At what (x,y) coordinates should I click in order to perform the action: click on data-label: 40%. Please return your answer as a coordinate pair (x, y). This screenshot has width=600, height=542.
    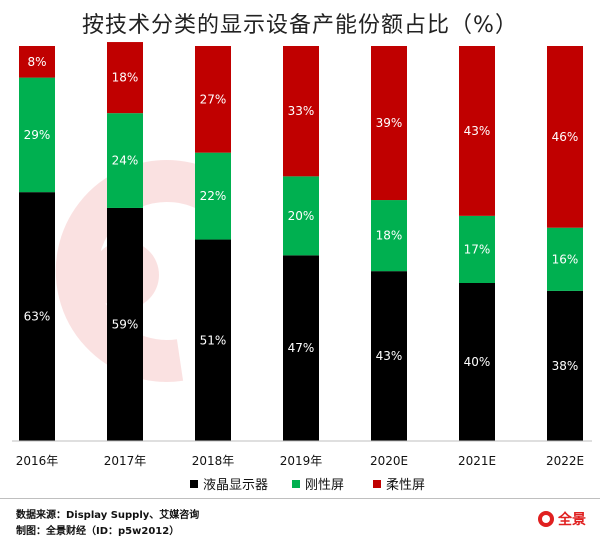
    Looking at the image, I should click on (477, 362).